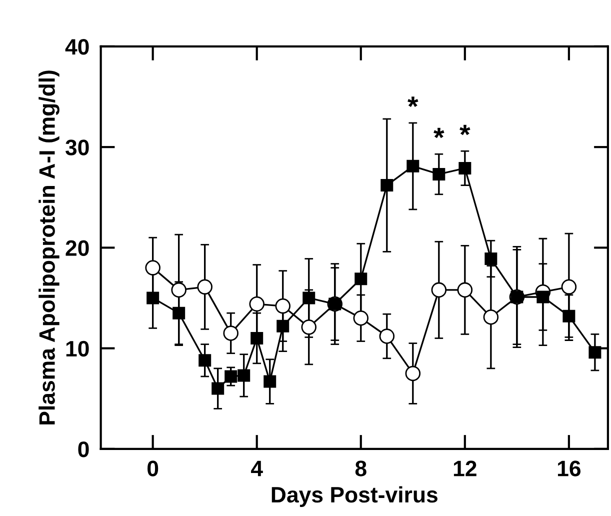  Describe the element at coordinates (77, 46) in the screenshot. I see `y-tick-label: 40` at that location.